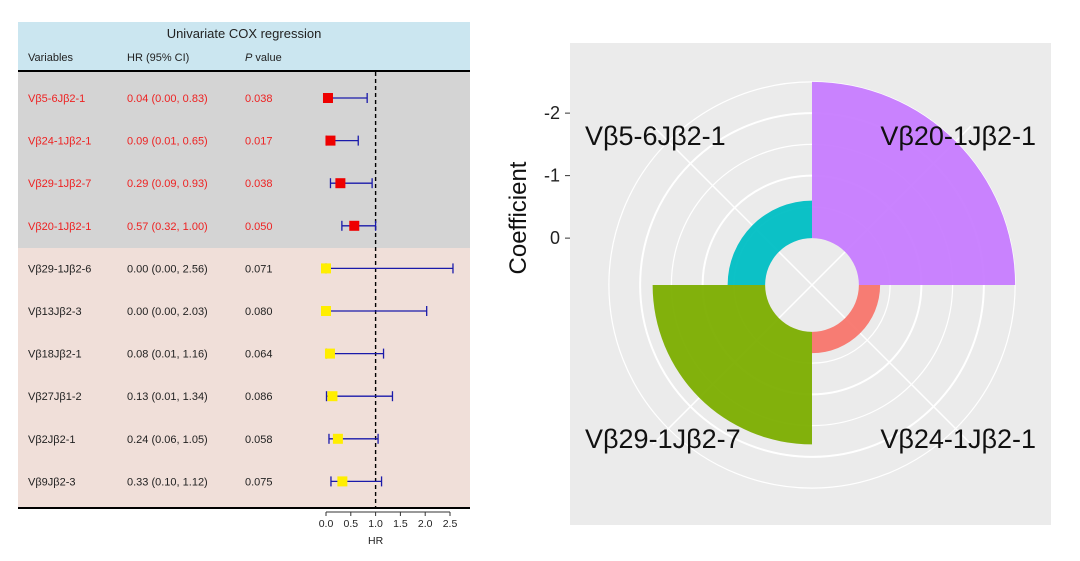 The image size is (1080, 561). Describe the element at coordinates (259, 142) in the screenshot. I see `row-pvalue: 0.017` at that location.